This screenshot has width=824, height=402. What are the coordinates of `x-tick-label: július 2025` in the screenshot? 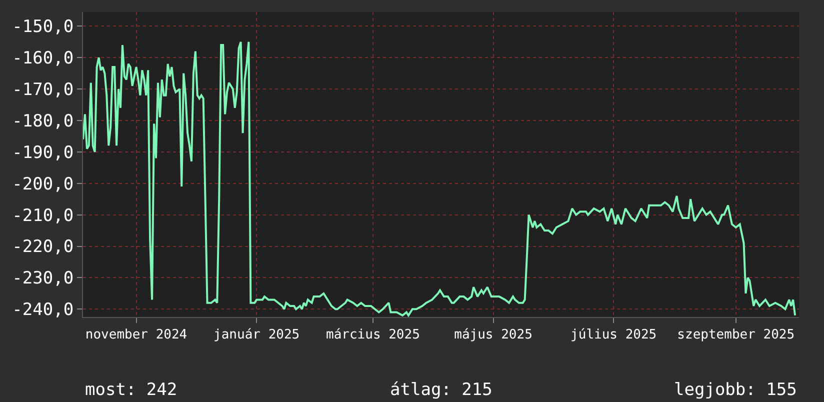 It's located at (613, 335).